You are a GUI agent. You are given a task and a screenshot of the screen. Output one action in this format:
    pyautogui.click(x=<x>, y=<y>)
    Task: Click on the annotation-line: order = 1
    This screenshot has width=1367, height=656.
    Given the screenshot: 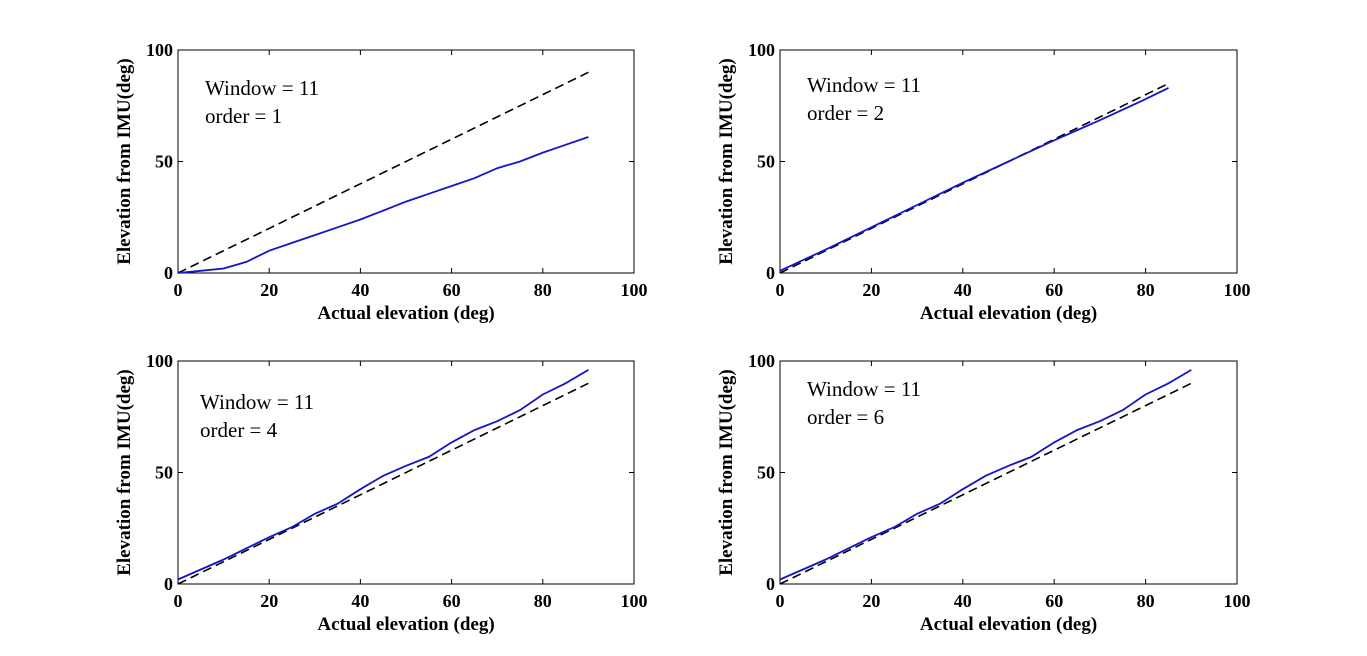 What is the action you would take?
    pyautogui.click(x=243, y=116)
    